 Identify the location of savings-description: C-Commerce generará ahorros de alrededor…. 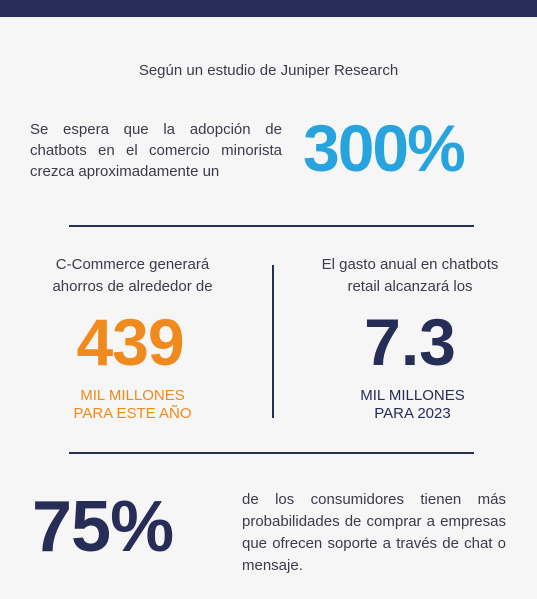
(132, 276).